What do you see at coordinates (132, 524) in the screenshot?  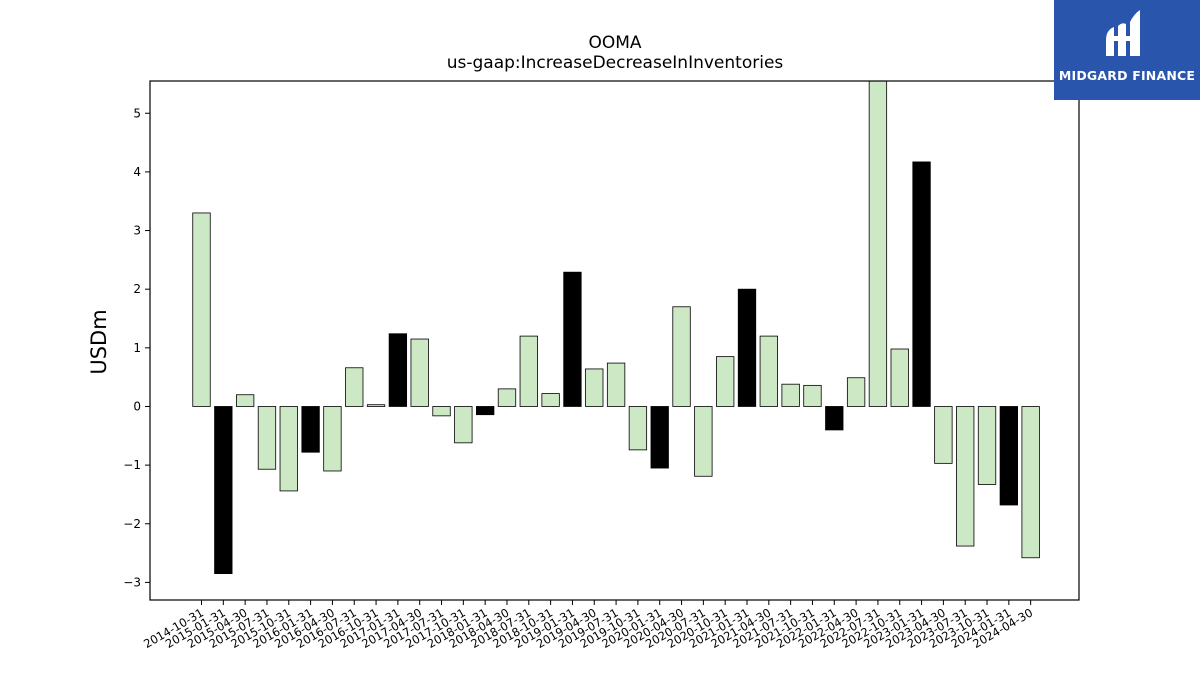 I see `y-tick-label: −2` at bounding box center [132, 524].